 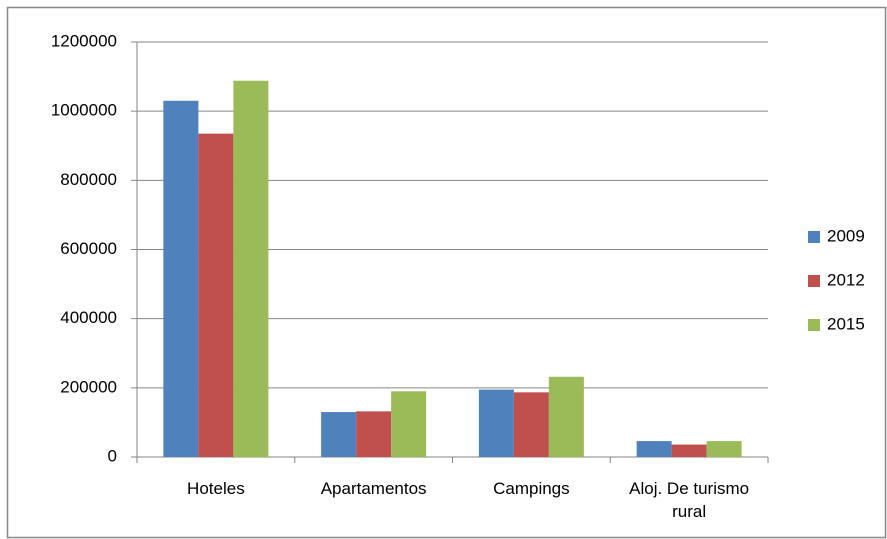 I want to click on legend-label: 2009, so click(x=846, y=235).